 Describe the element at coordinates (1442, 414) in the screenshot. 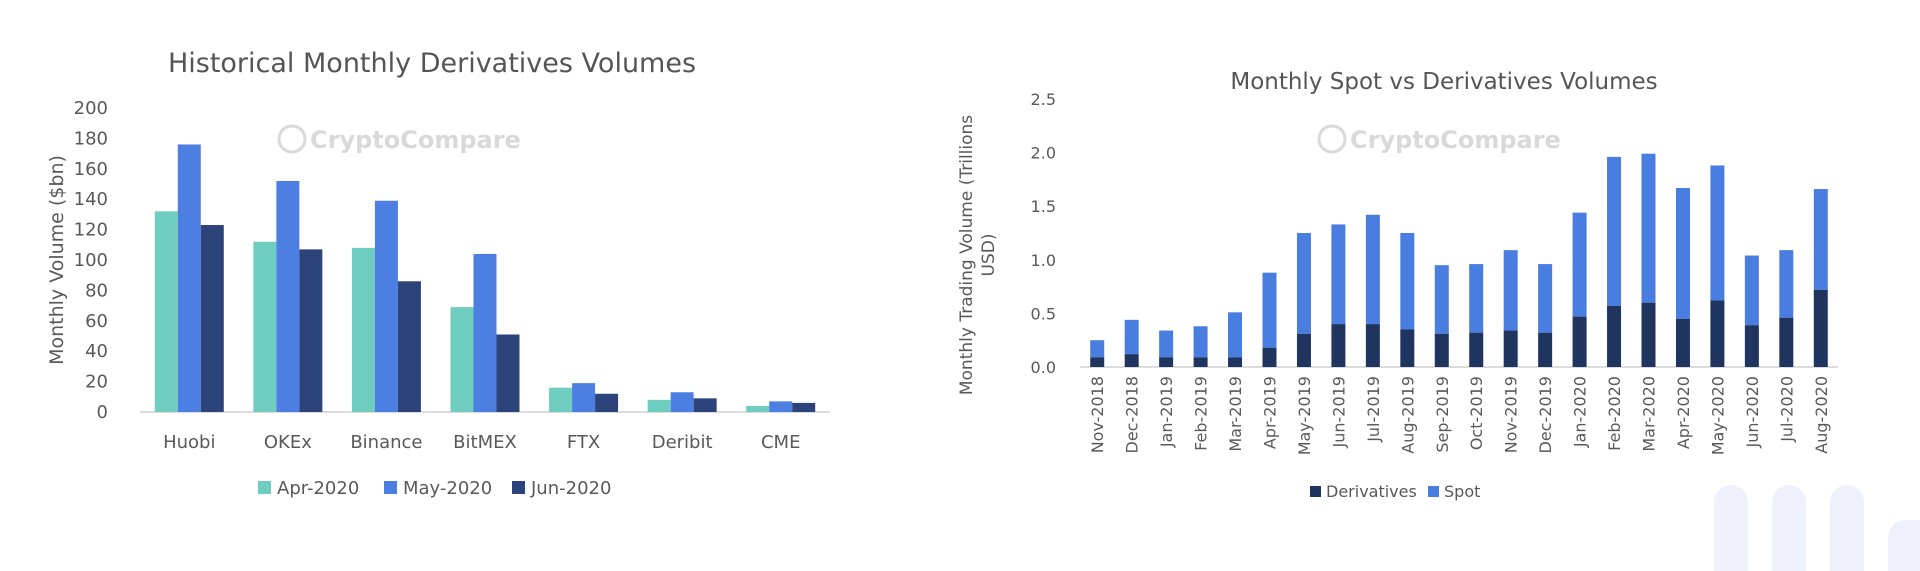

I see `x-tick-label: Sep-2019` at that location.